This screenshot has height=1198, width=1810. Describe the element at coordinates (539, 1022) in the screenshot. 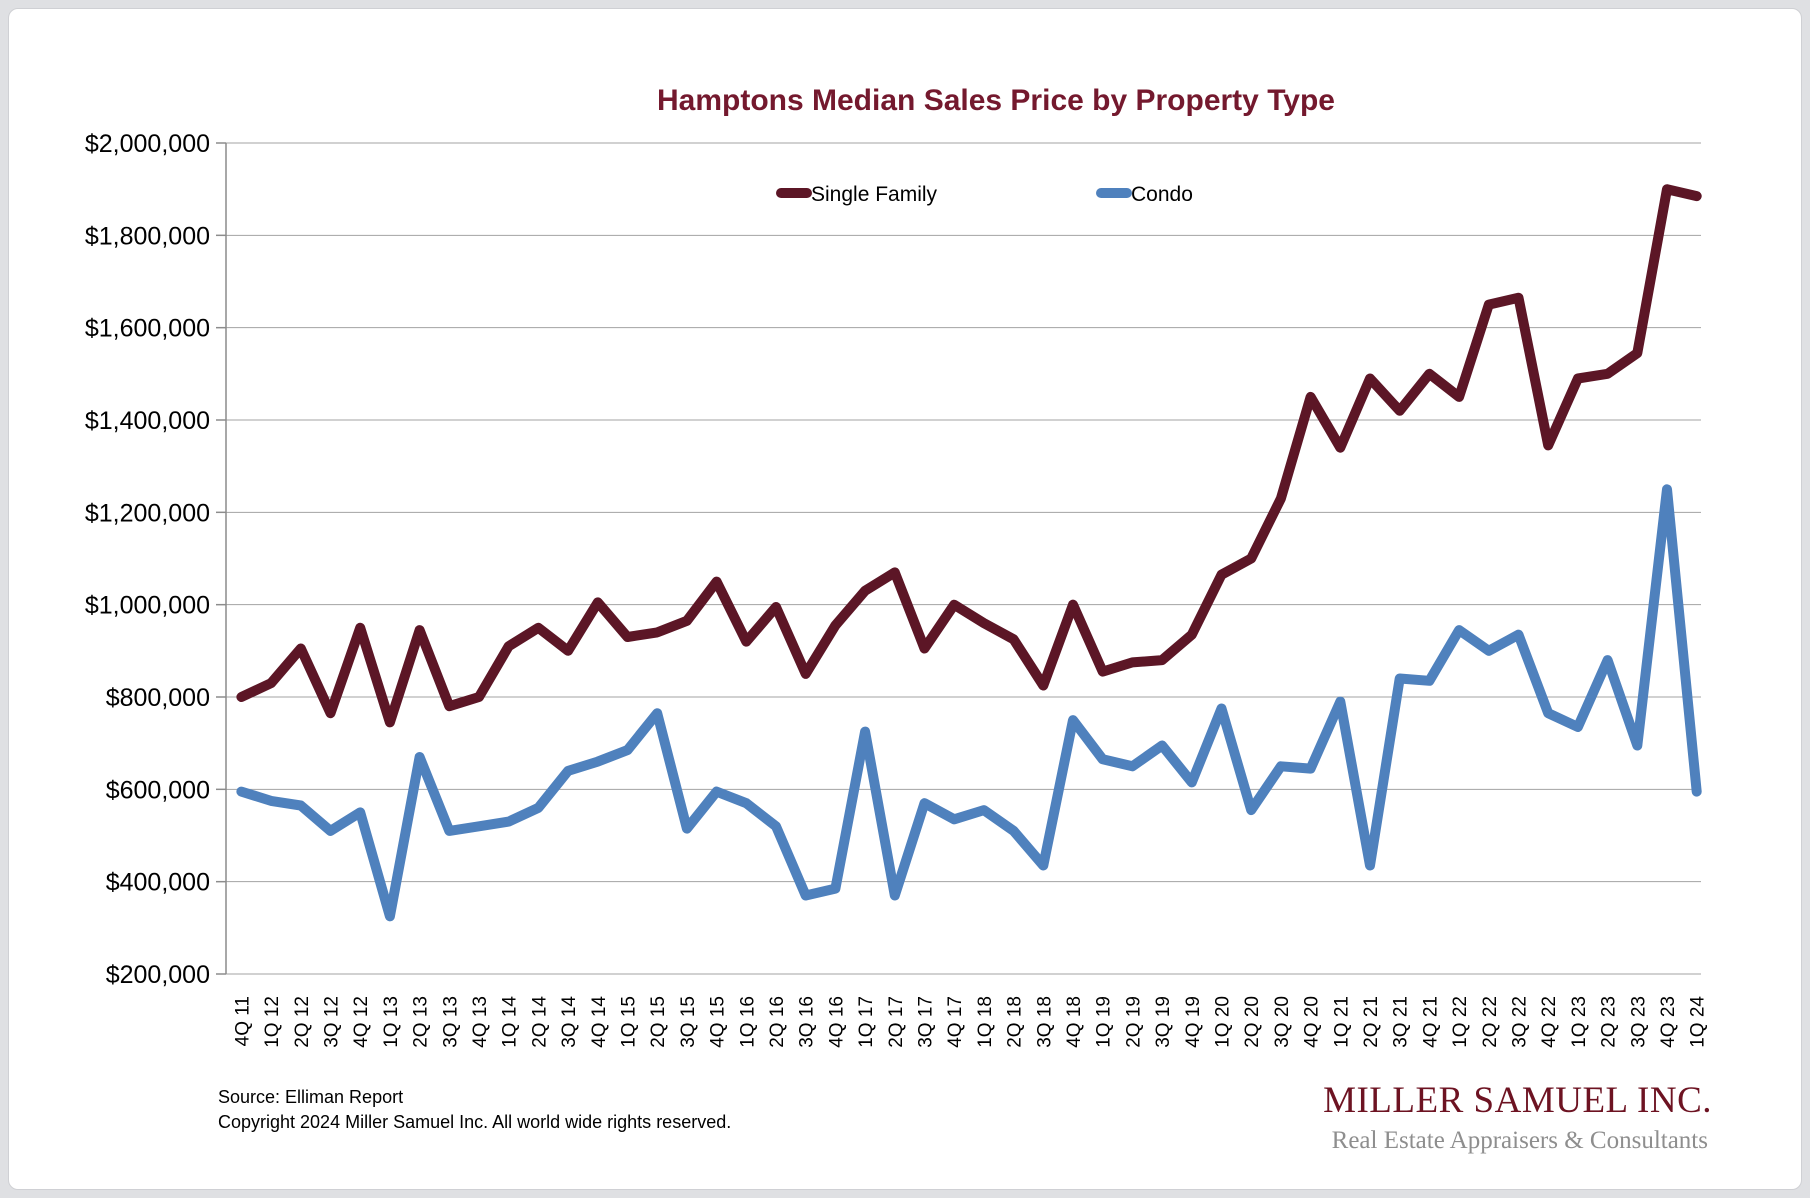

I see `x-tick-label: 2Q 14` at that location.